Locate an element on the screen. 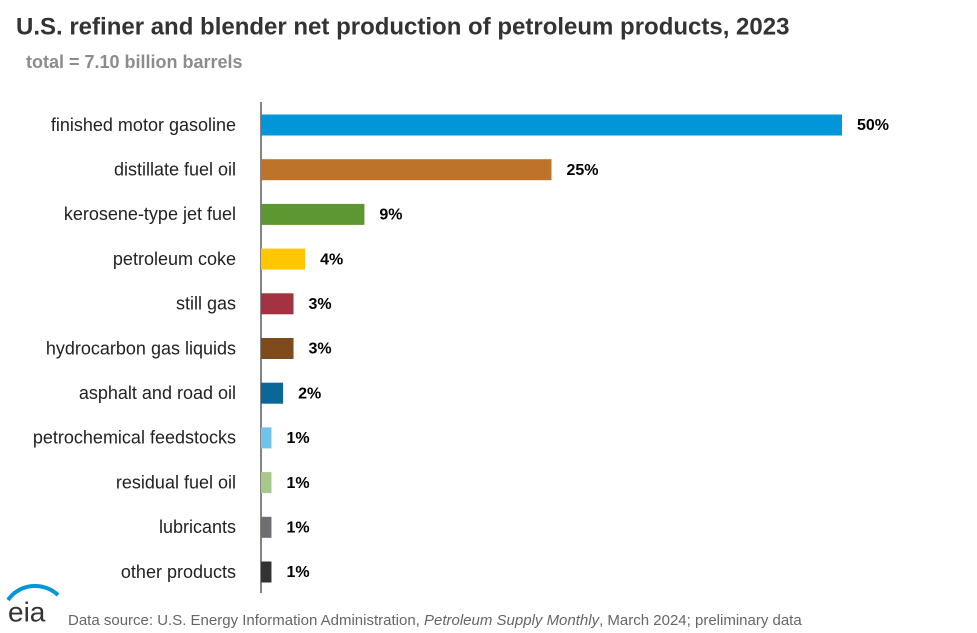 The image size is (977, 633). category-label: asphalt and road oil is located at coordinates (157, 393).